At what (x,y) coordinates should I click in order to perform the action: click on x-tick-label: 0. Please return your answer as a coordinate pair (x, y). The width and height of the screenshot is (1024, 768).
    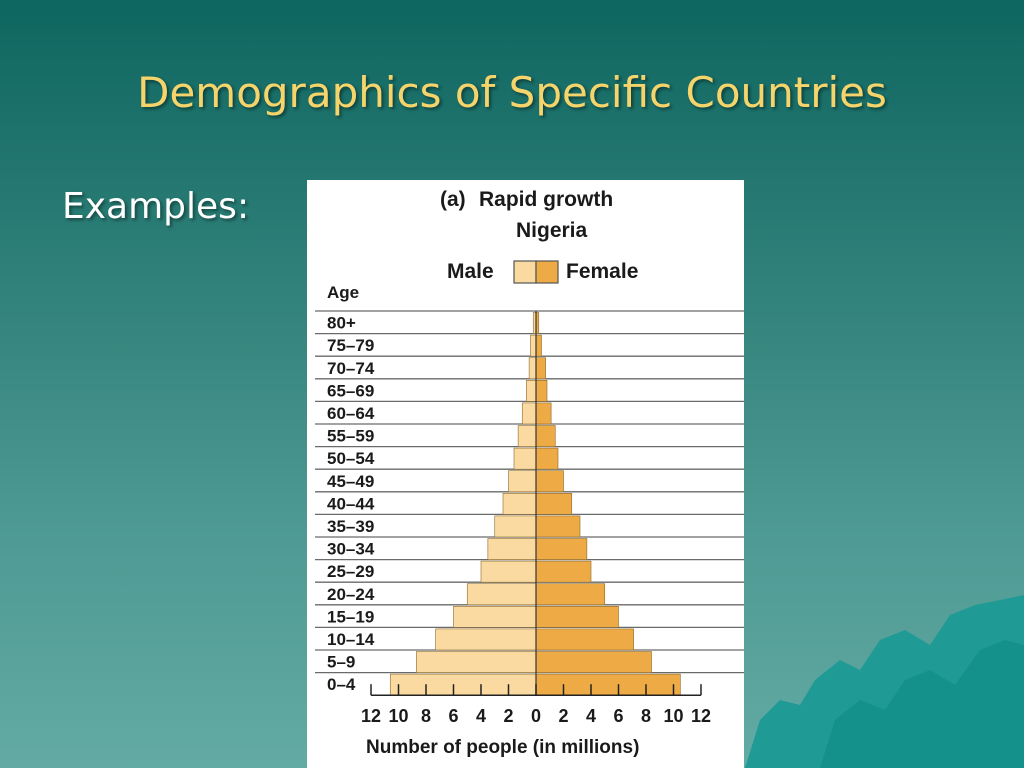
    Looking at the image, I should click on (536, 716).